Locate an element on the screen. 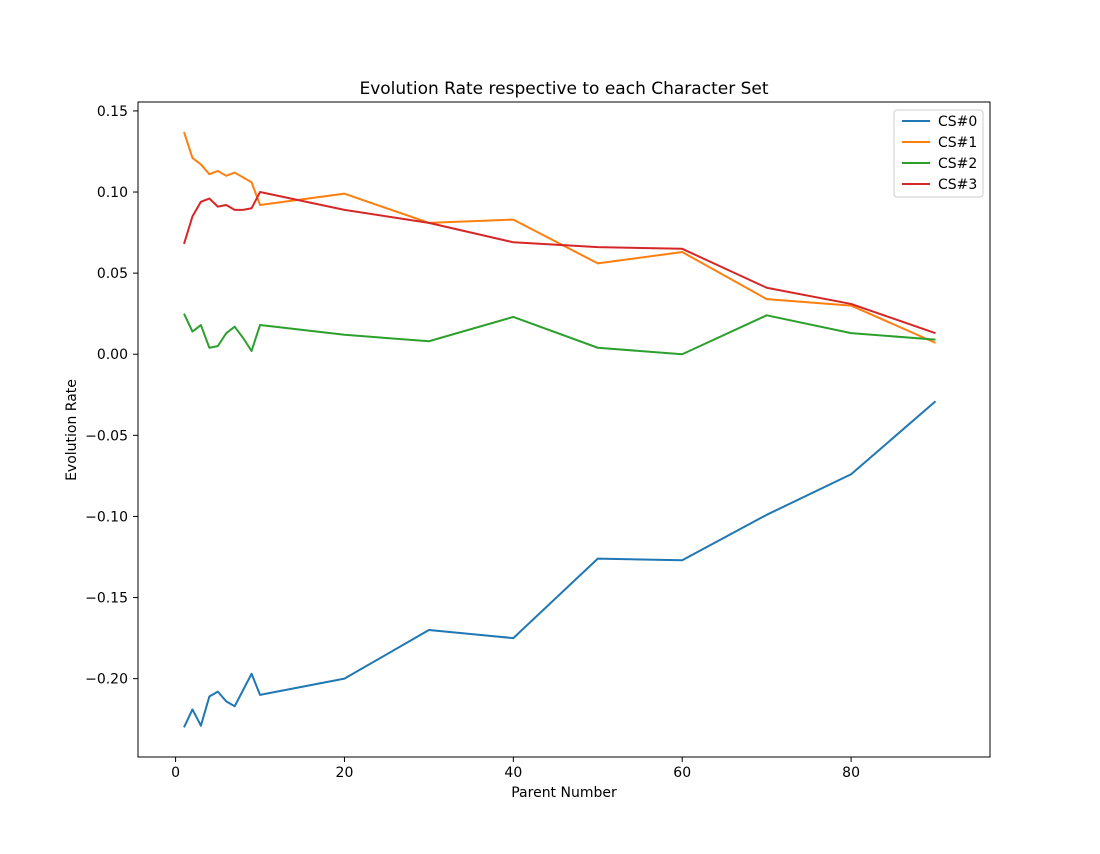  legend-label-cs3: CS#3 is located at coordinates (957, 185).